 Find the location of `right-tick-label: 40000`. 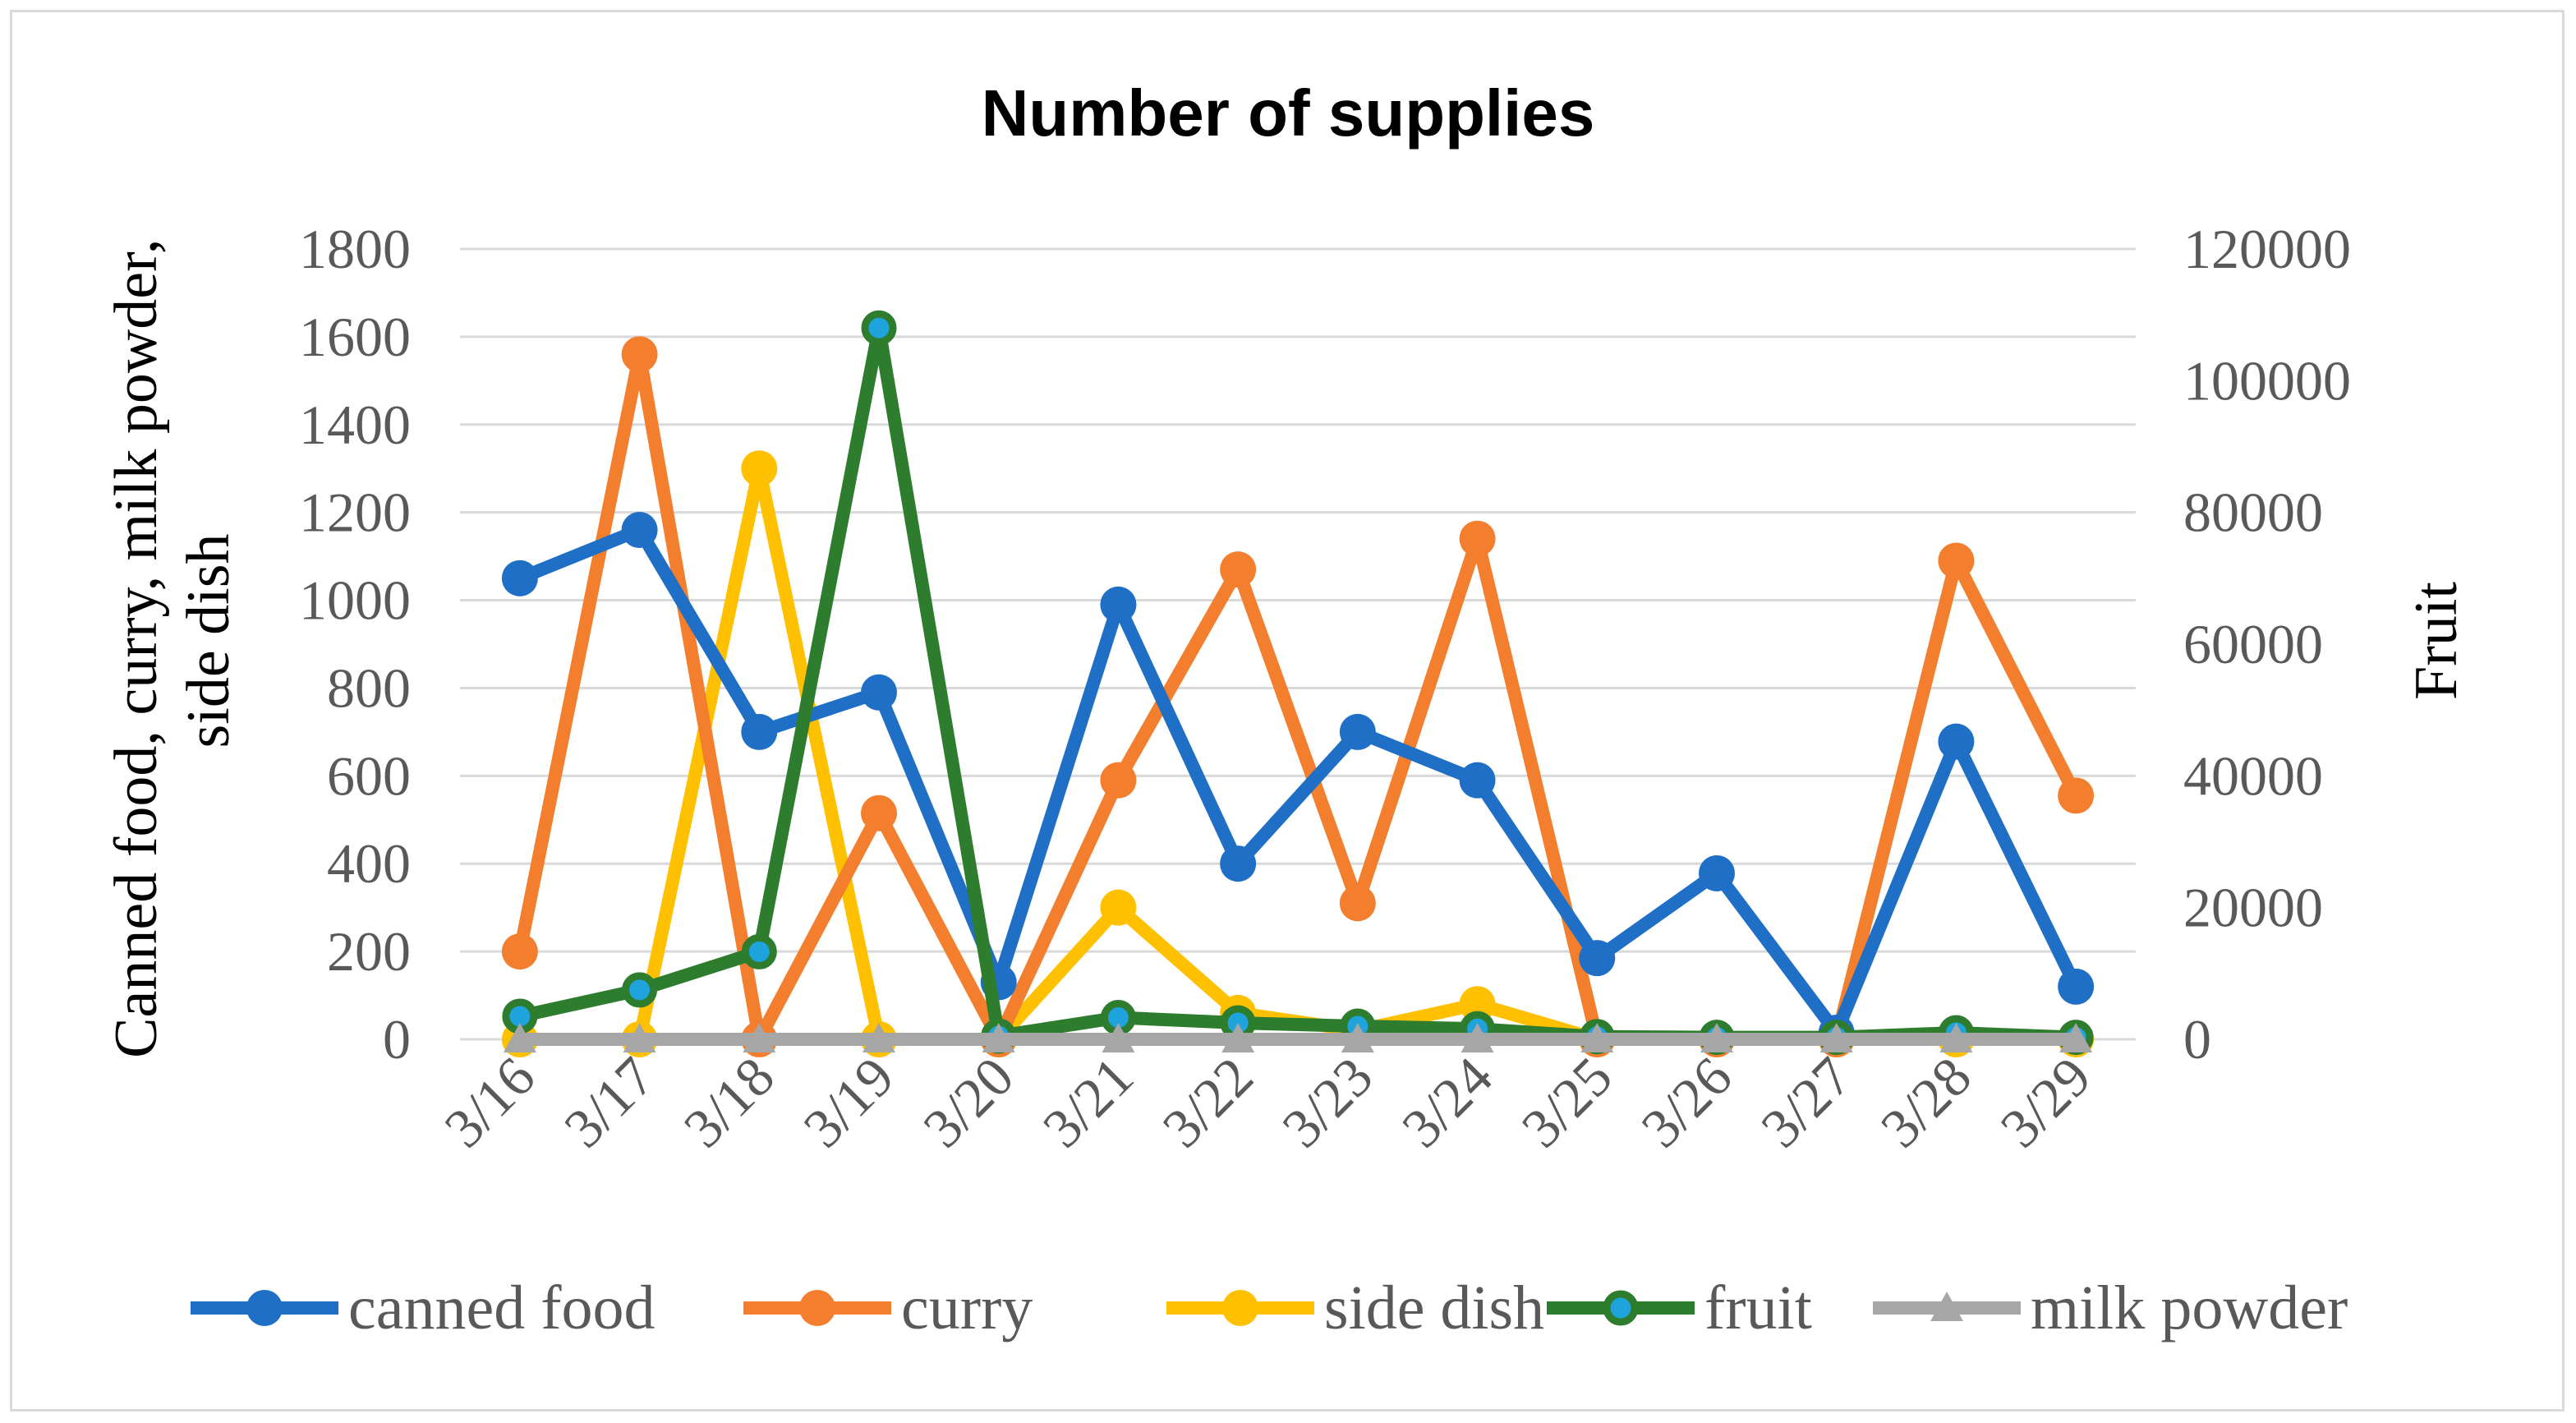

right-tick-label: 40000 is located at coordinates (2253, 775).